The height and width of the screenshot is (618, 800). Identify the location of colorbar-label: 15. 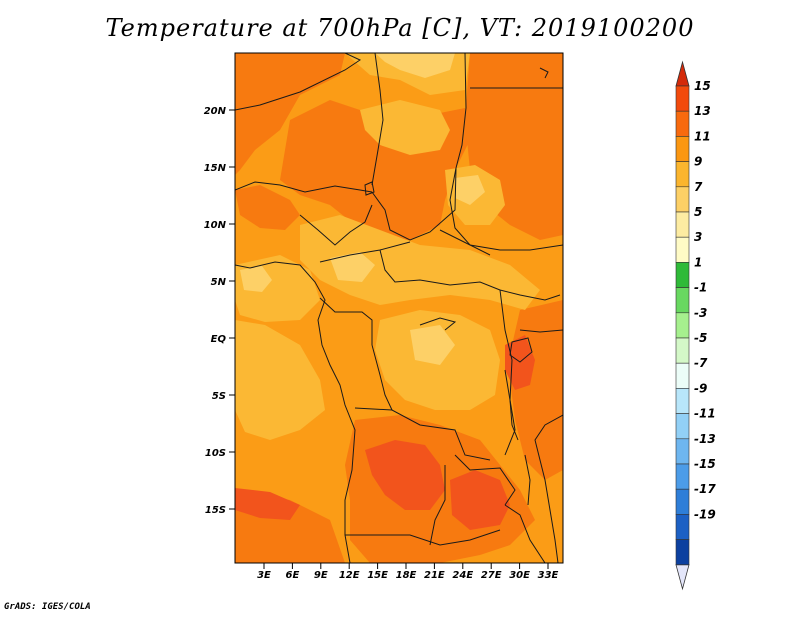
(702, 86).